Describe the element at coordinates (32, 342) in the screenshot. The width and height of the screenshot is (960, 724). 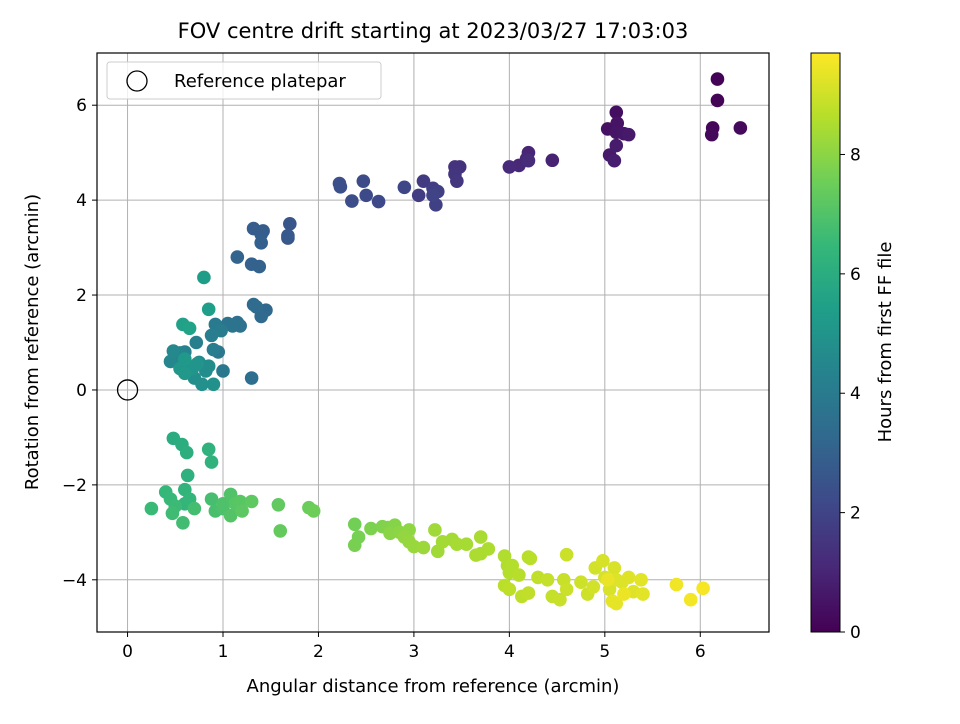
I see `y-axis-label: Rotation from reference (arcmin)` at that location.